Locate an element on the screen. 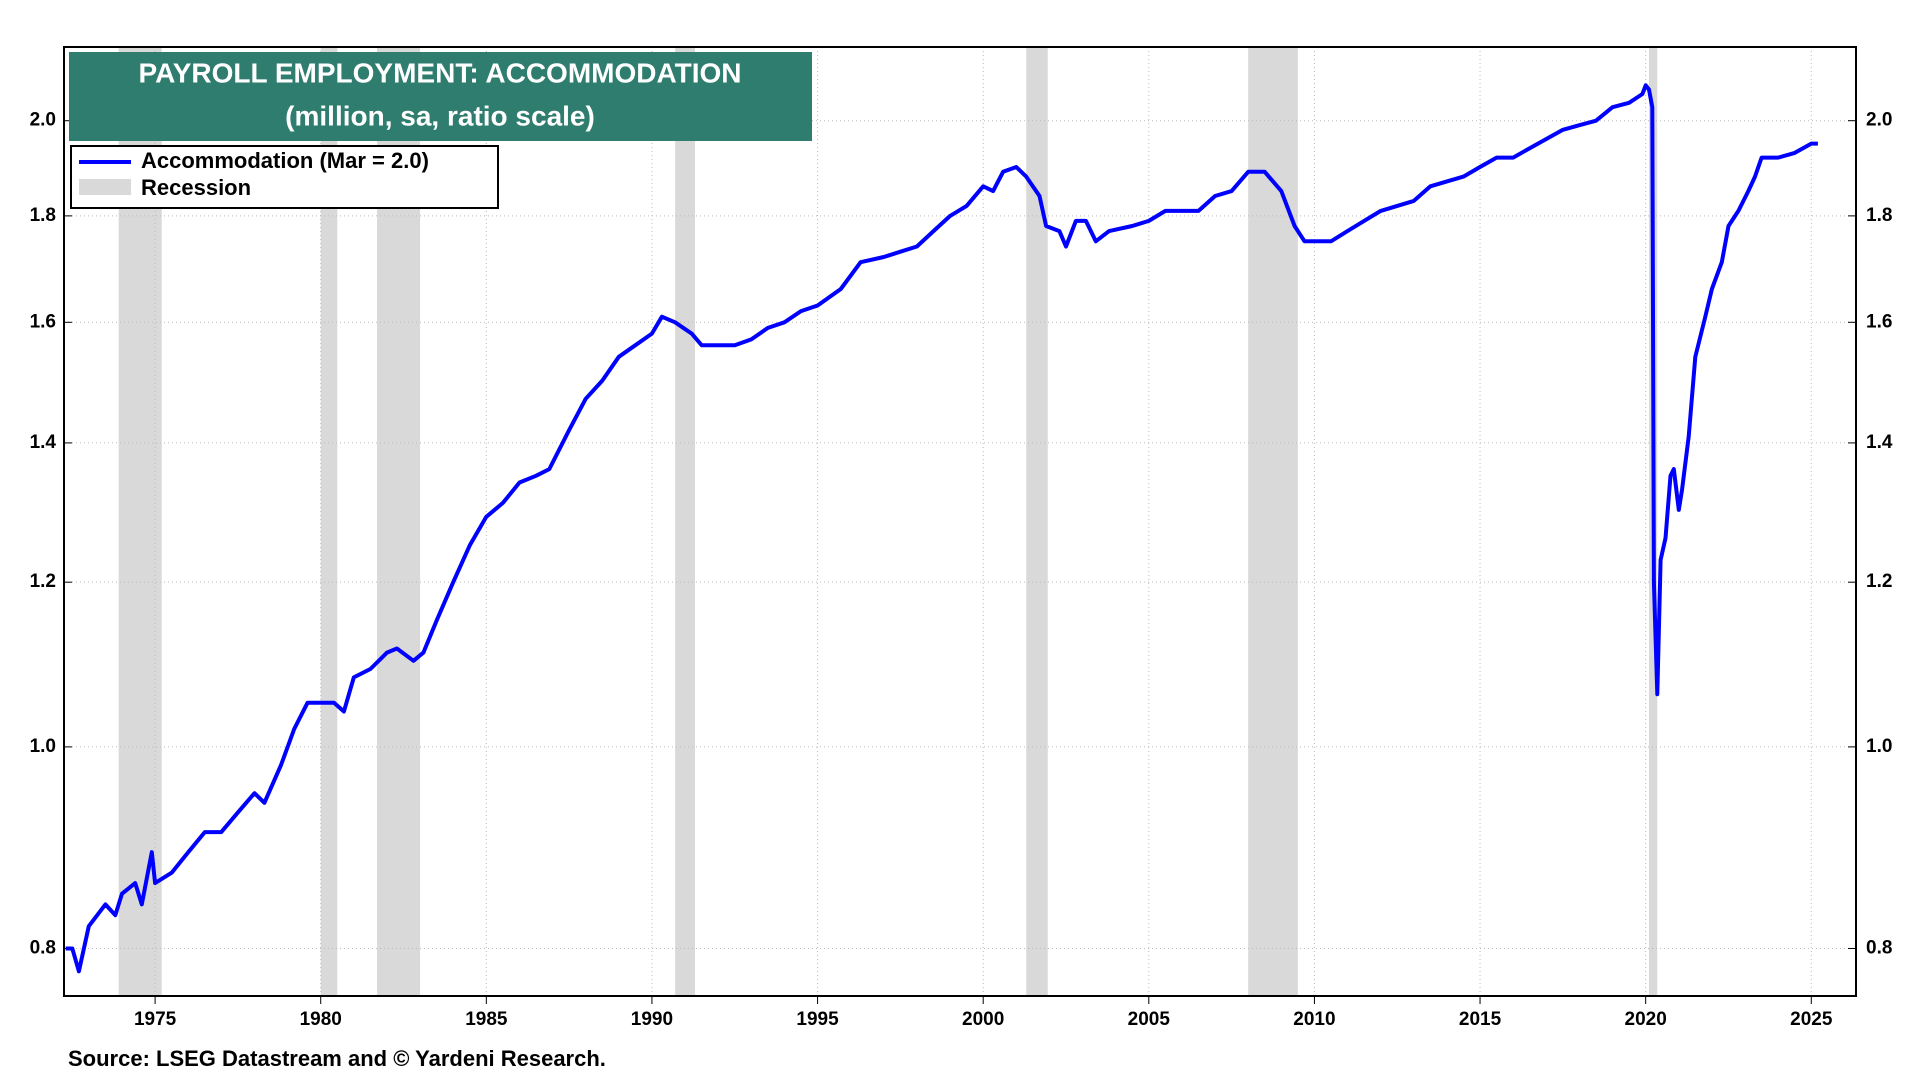  legend-label: Accommodation (Mar = 2.0) is located at coordinates (285, 160).